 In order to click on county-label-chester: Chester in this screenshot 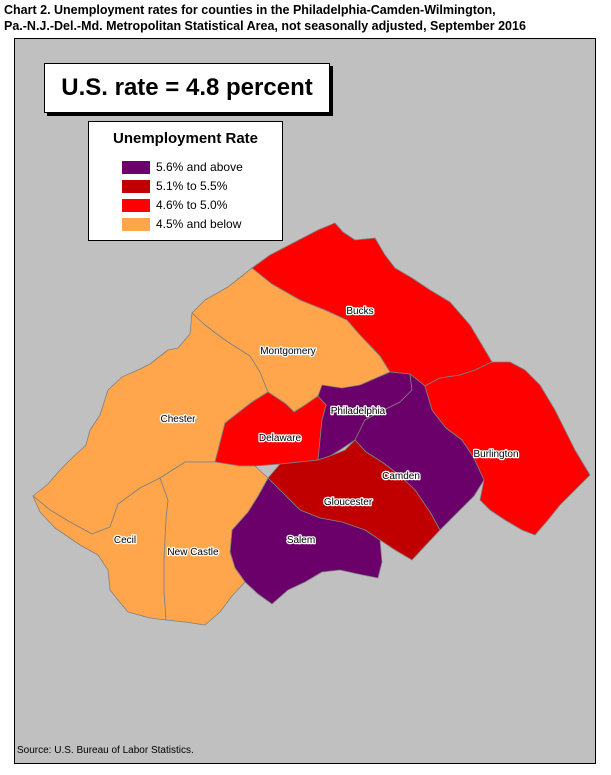, I will do `click(178, 419)`.